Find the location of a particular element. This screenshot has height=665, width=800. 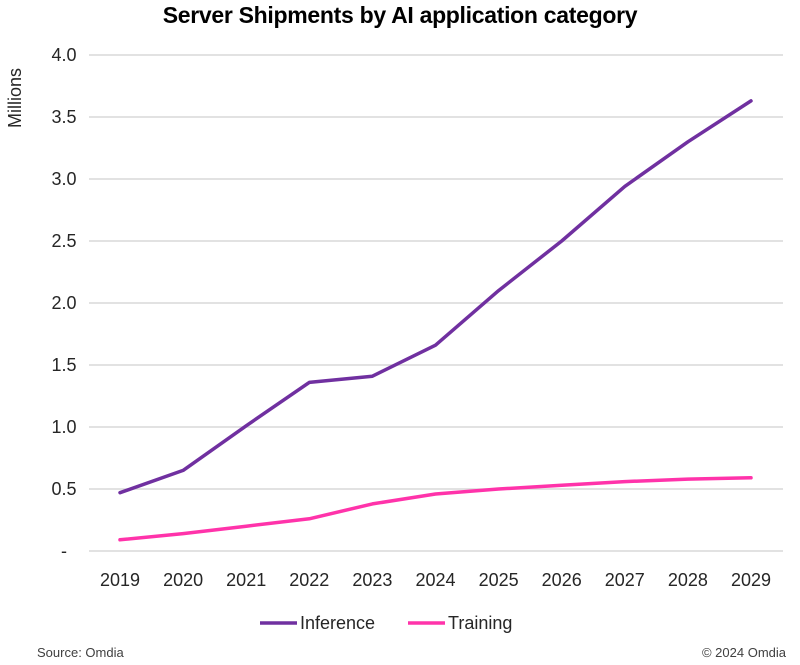

y-tick-label: 1.5 is located at coordinates (63, 365).